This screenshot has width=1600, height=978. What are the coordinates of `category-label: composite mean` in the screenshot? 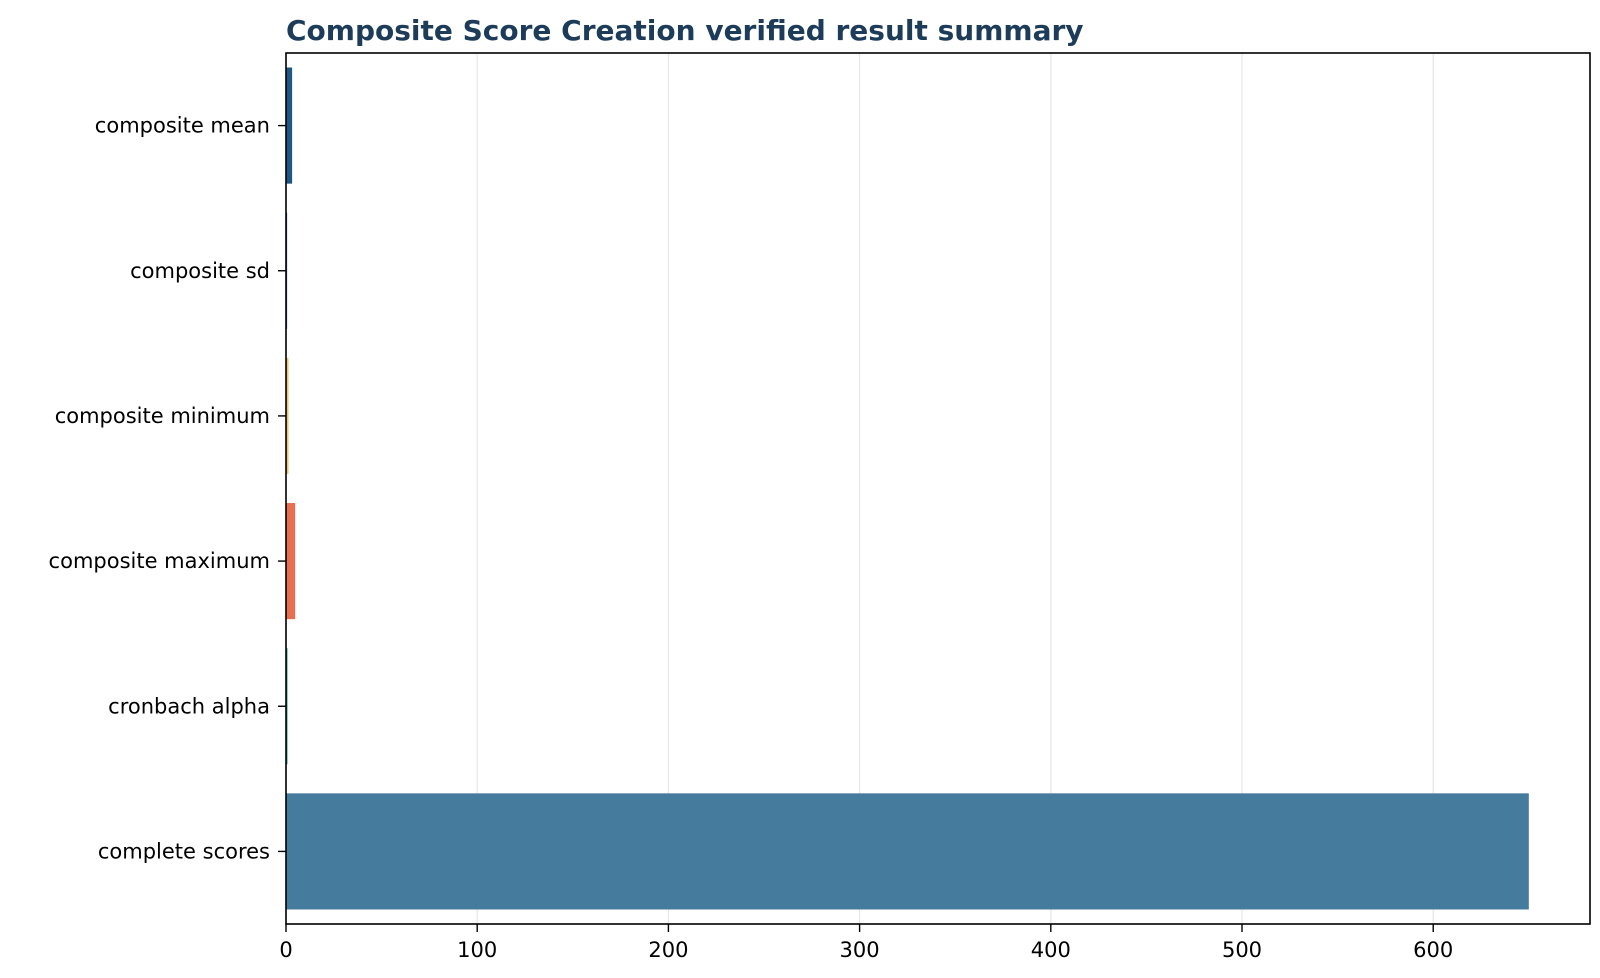 It's located at (182, 126).